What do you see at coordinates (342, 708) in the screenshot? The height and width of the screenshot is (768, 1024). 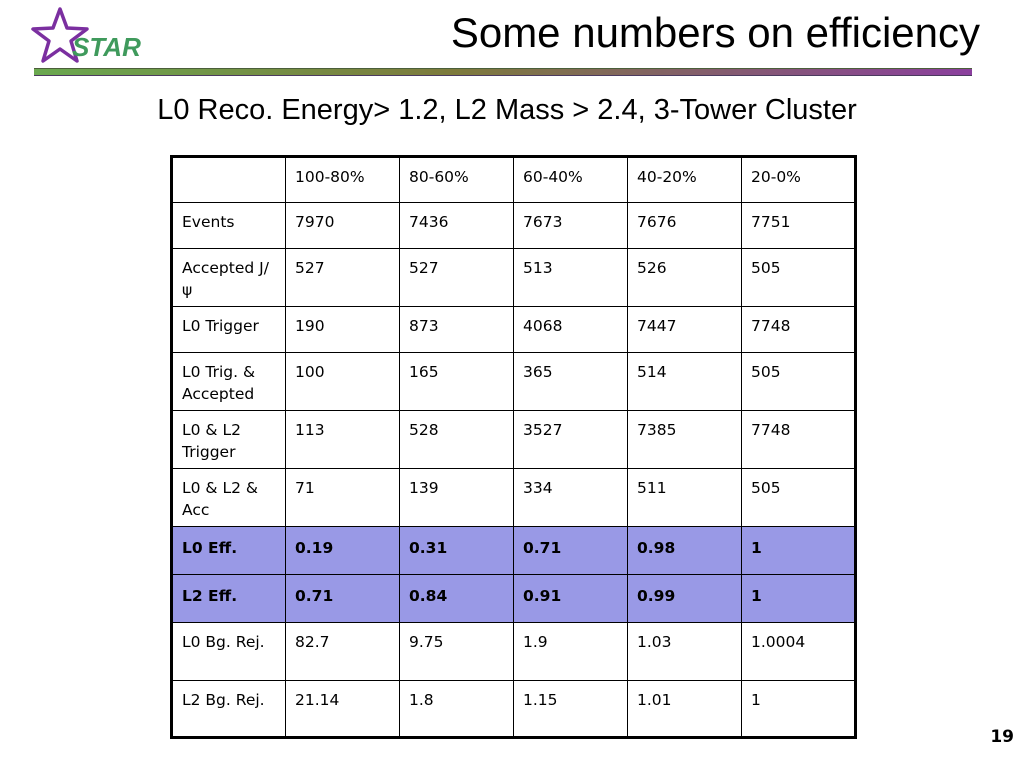 I see `table-cell: 21.14` at bounding box center [342, 708].